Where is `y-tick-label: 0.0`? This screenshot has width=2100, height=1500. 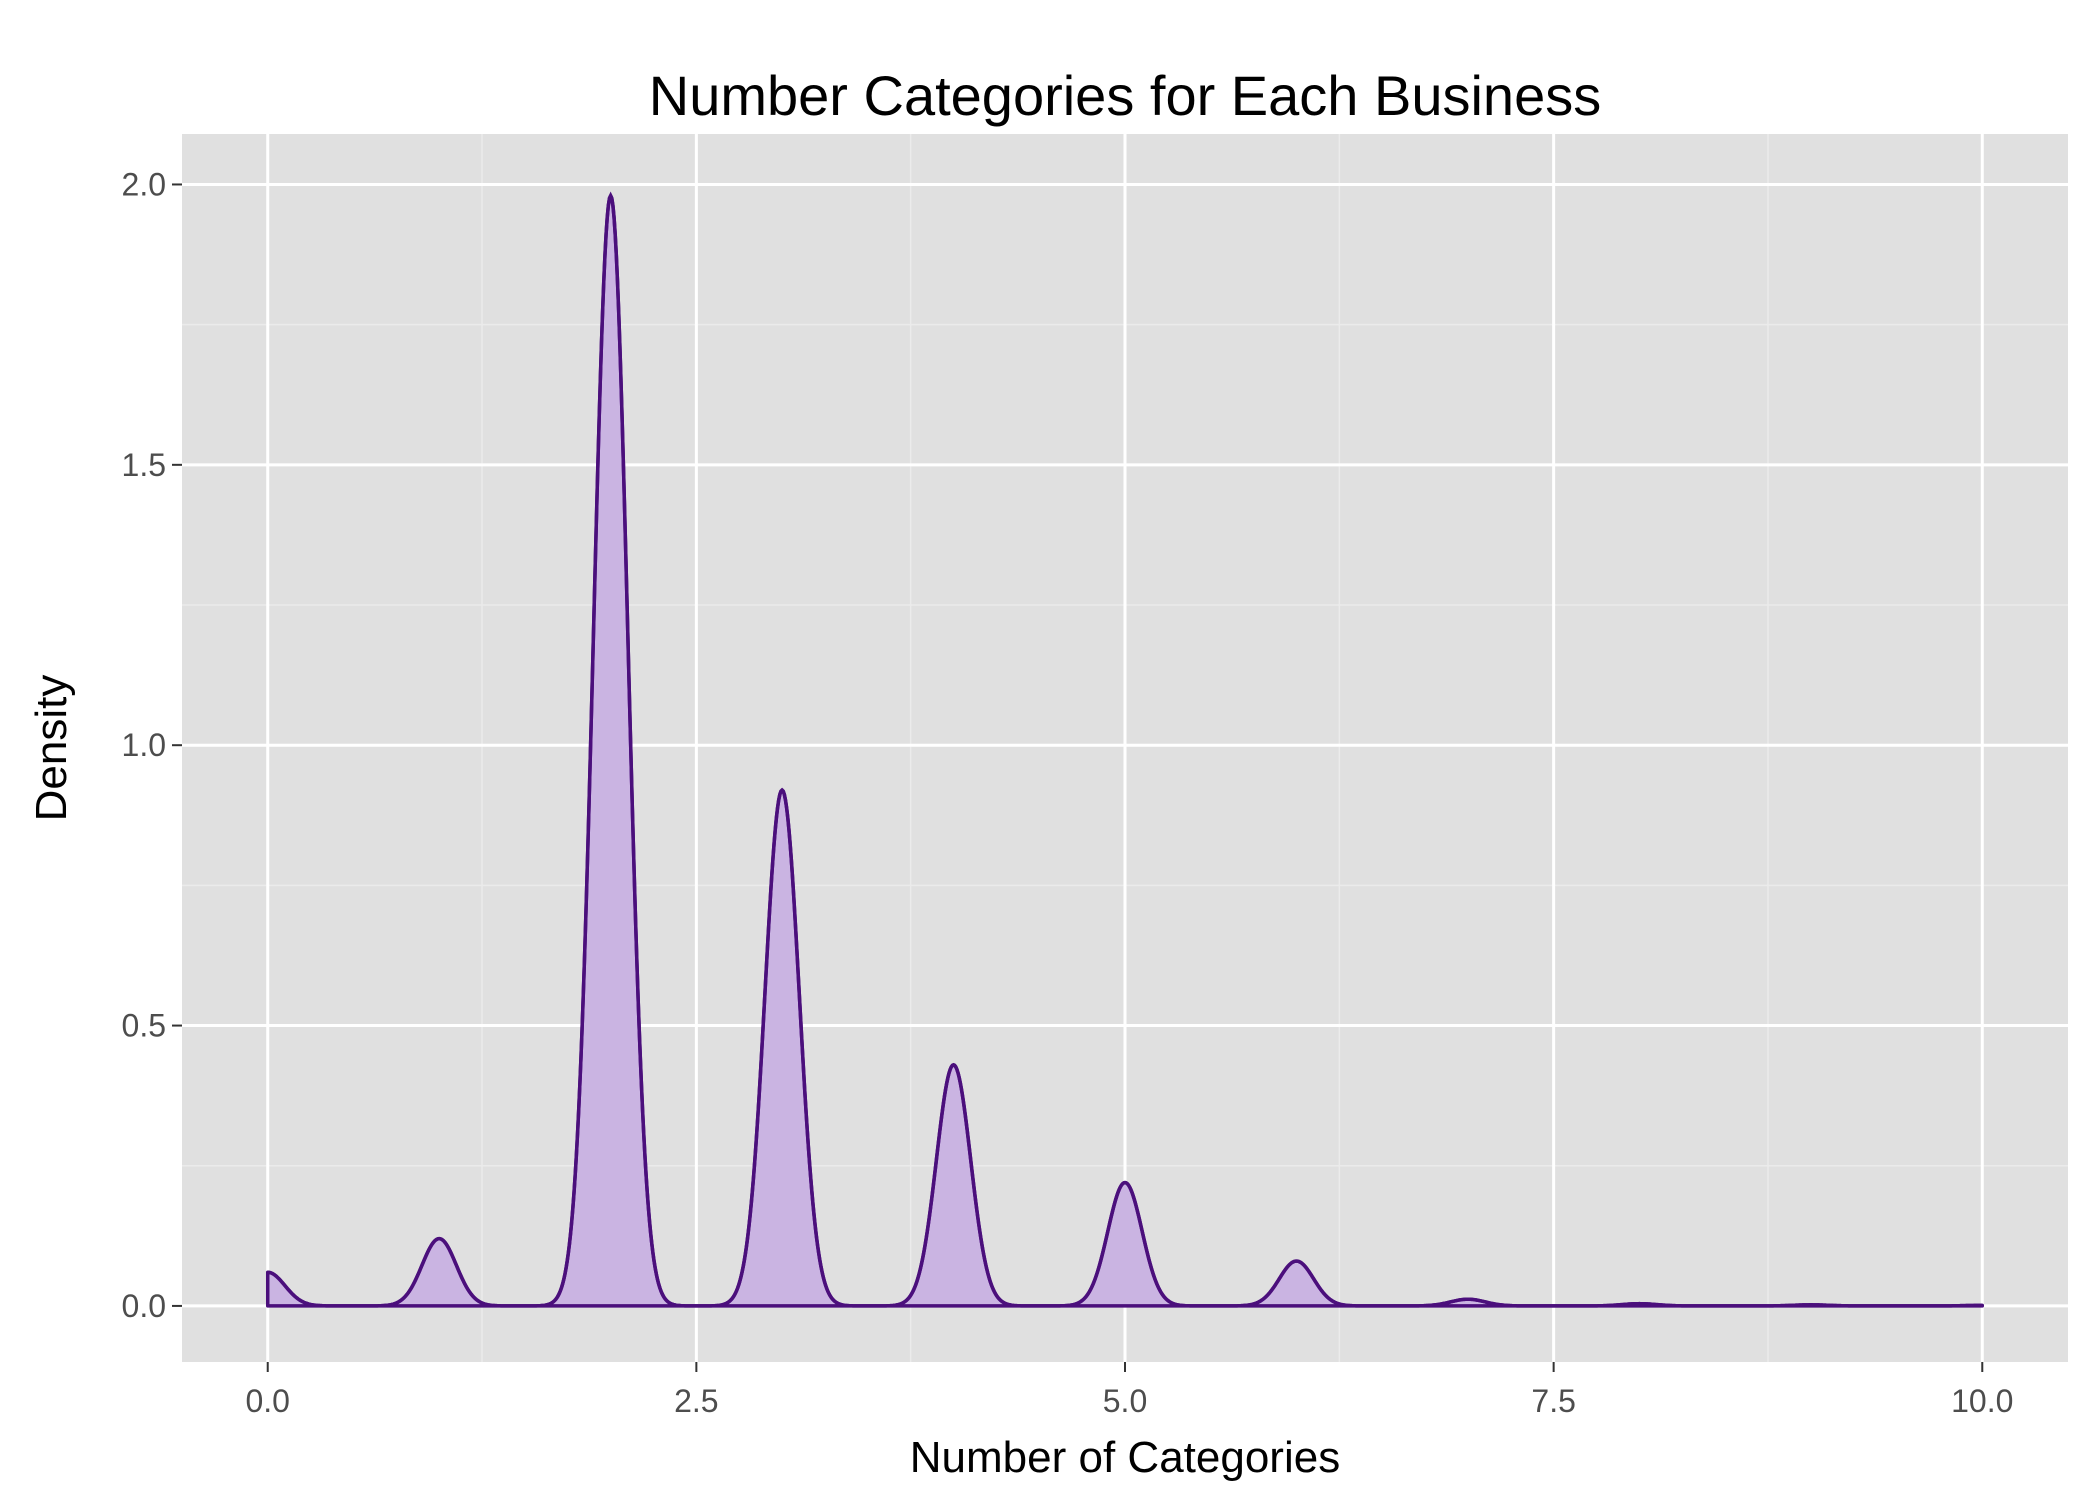 y-tick-label: 0.0 is located at coordinates (144, 1306).